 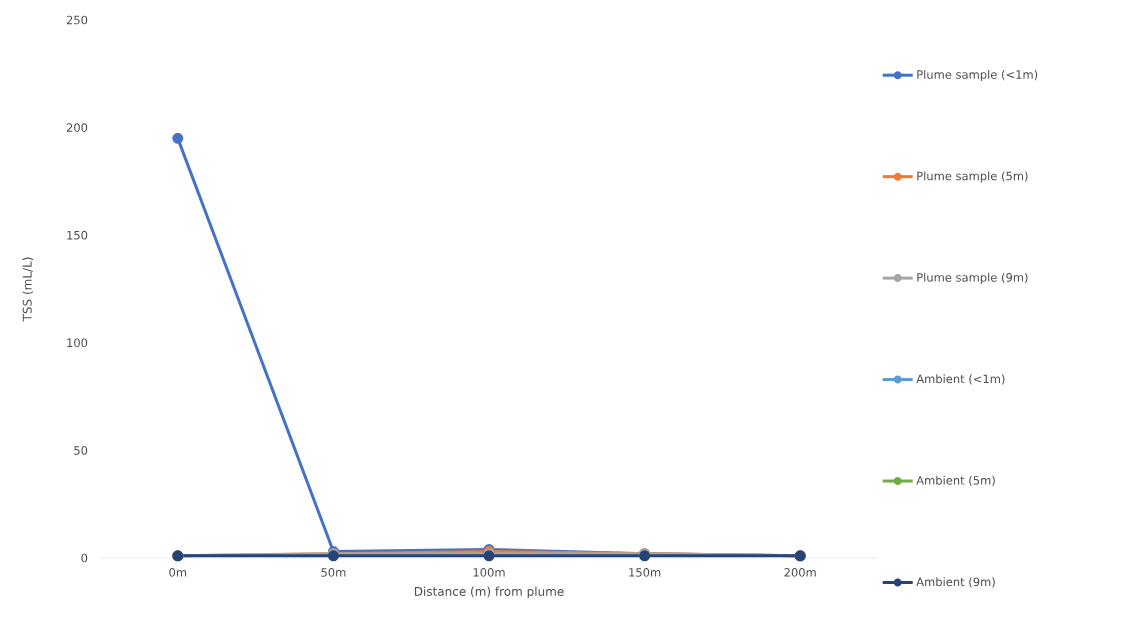 What do you see at coordinates (489, 592) in the screenshot?
I see `x-axis-title: Distance (m) from plume` at bounding box center [489, 592].